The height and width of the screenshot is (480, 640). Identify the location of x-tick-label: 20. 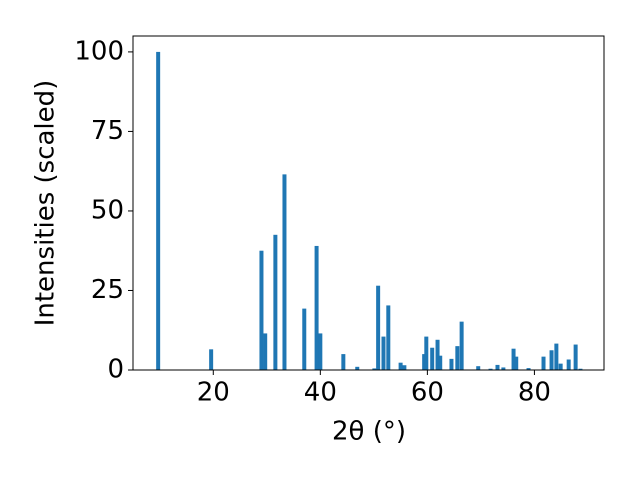
(213, 393).